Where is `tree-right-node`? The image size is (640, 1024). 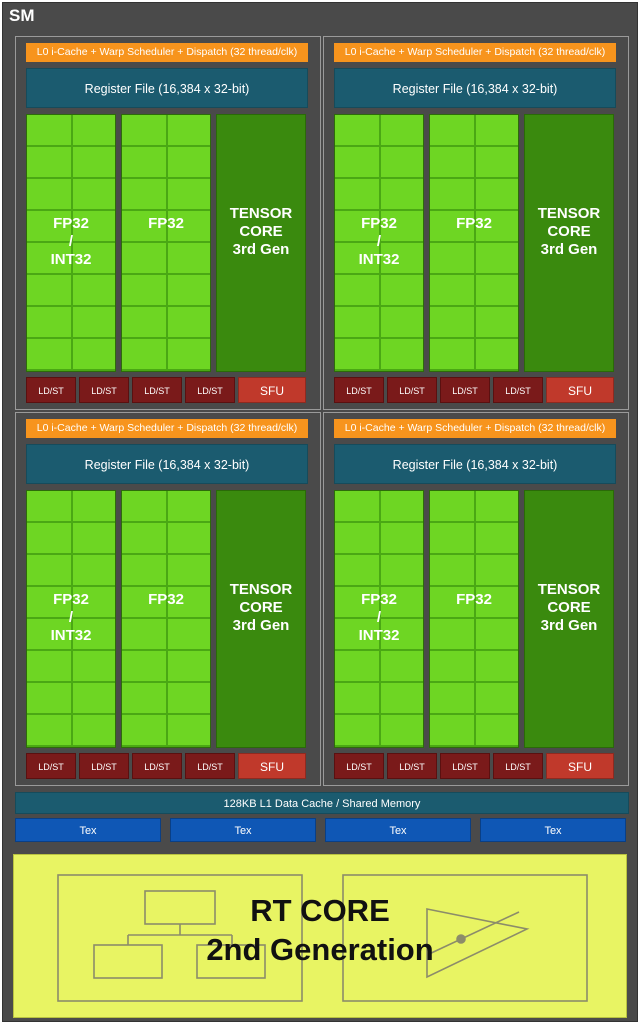 tree-right-node is located at coordinates (231, 961).